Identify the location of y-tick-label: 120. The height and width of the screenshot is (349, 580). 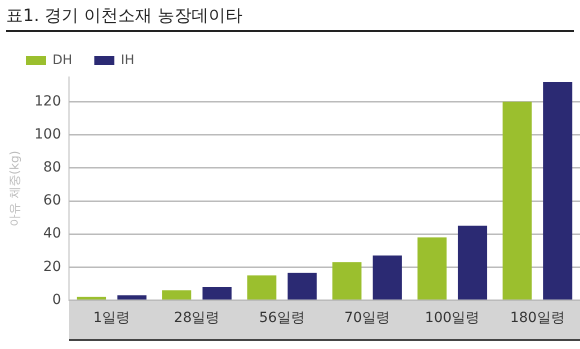
(48, 101).